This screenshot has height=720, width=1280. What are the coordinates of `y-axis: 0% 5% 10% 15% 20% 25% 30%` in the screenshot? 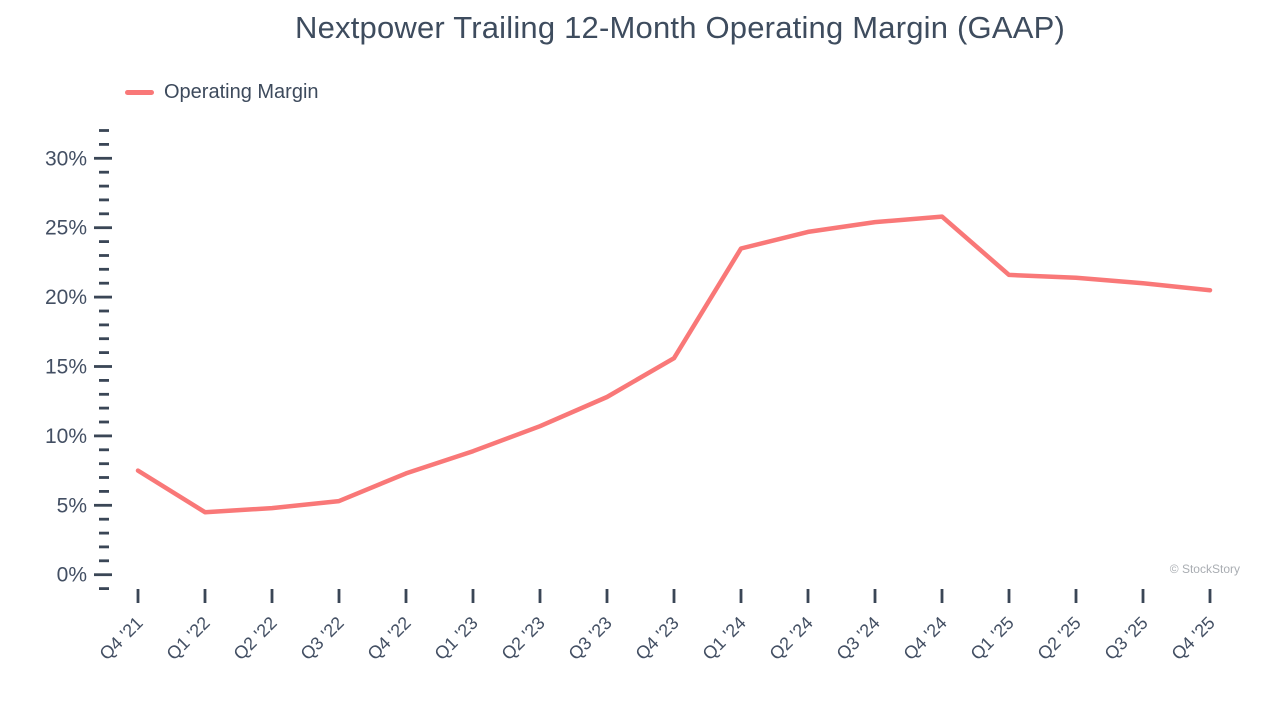 It's located at (78, 359).